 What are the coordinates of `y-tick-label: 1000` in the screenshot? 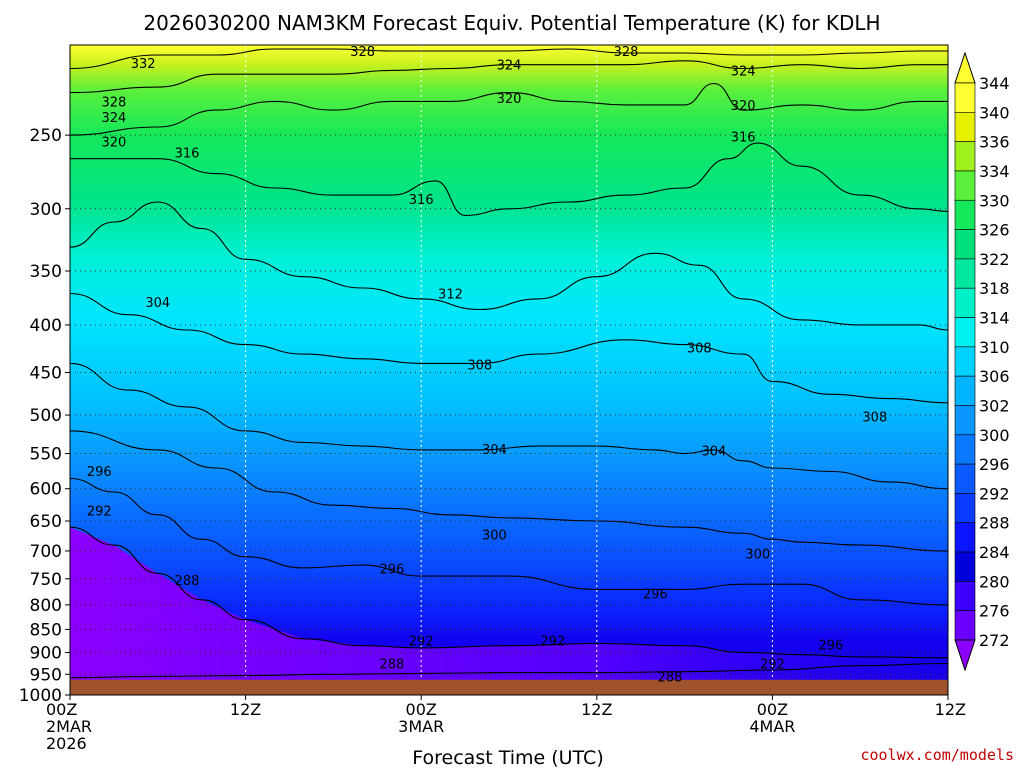 It's located at (40, 696).